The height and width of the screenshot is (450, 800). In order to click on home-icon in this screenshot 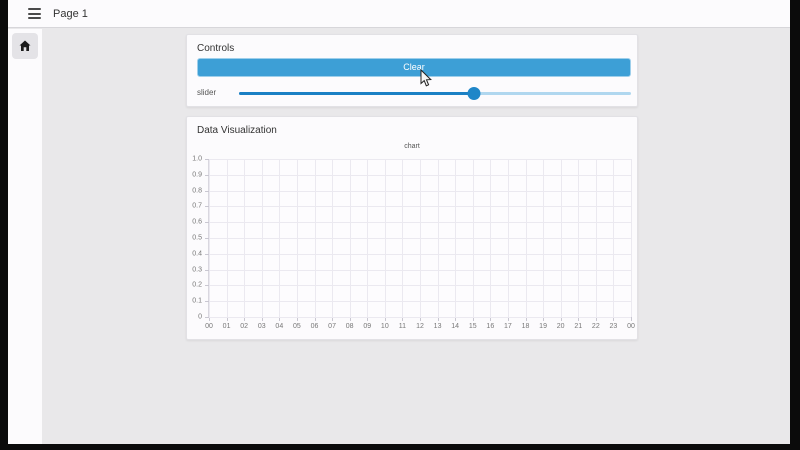, I will do `click(25, 45)`.